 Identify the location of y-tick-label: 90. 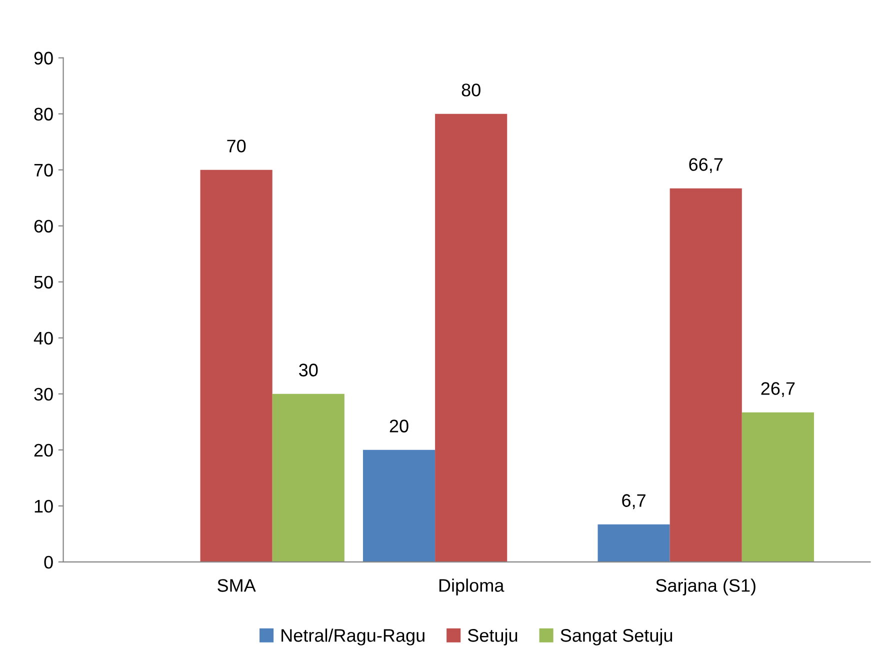
(43, 58).